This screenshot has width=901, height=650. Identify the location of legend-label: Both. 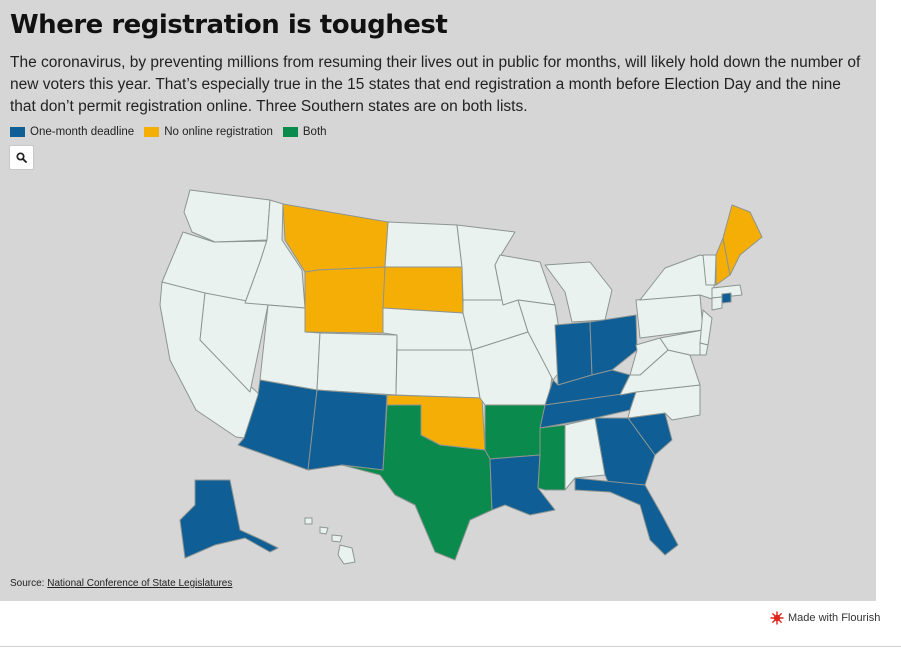
(314, 132).